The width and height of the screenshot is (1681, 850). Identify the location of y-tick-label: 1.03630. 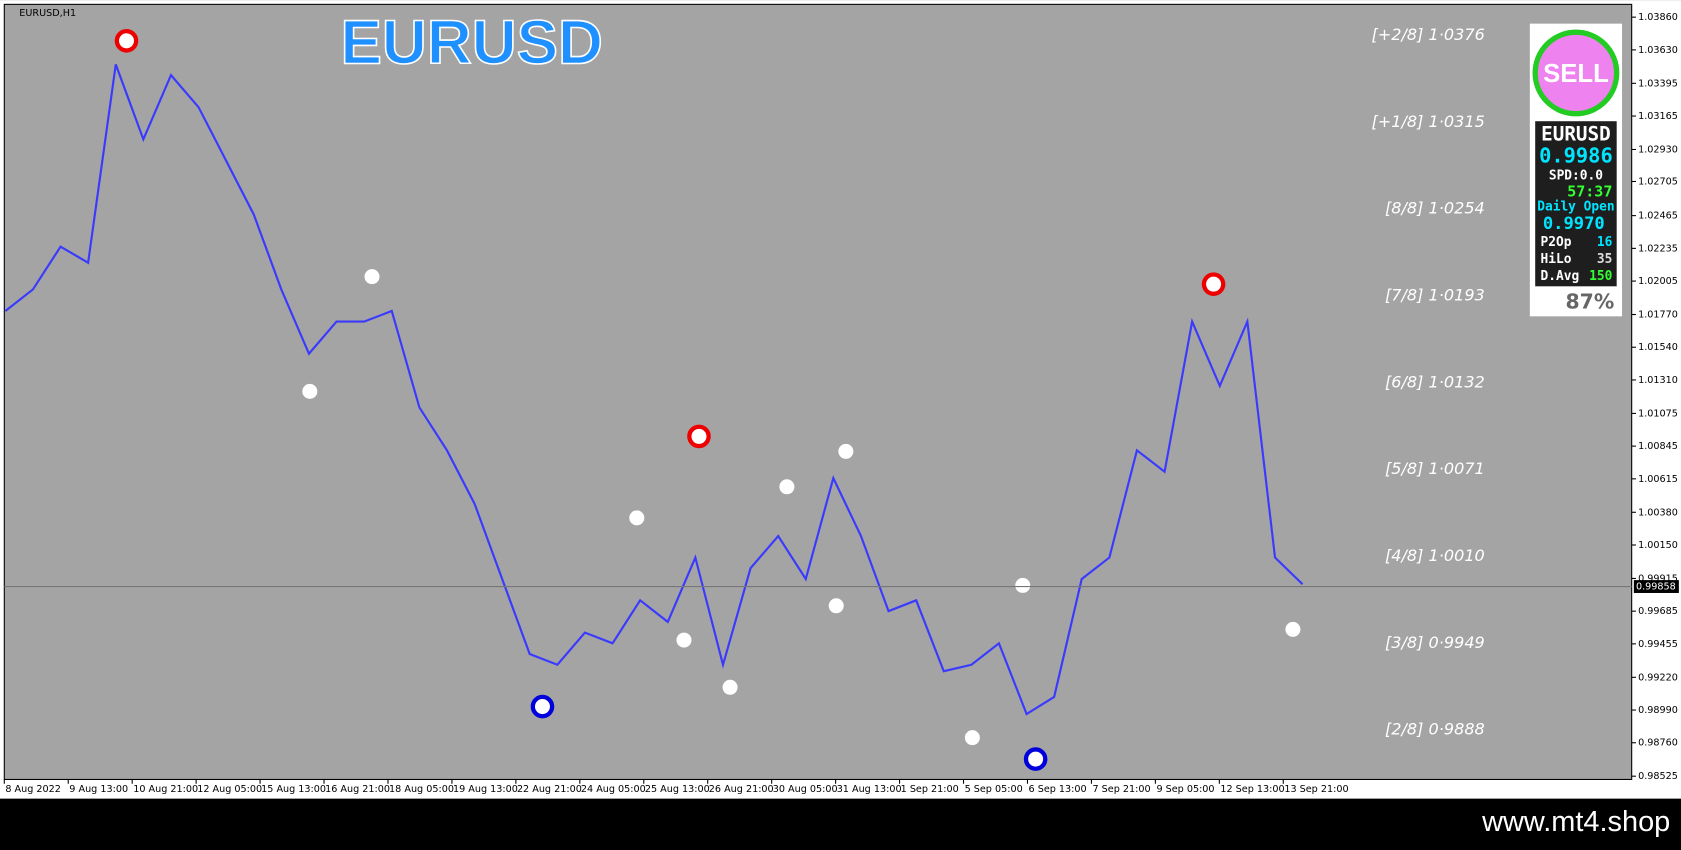
(1658, 50).